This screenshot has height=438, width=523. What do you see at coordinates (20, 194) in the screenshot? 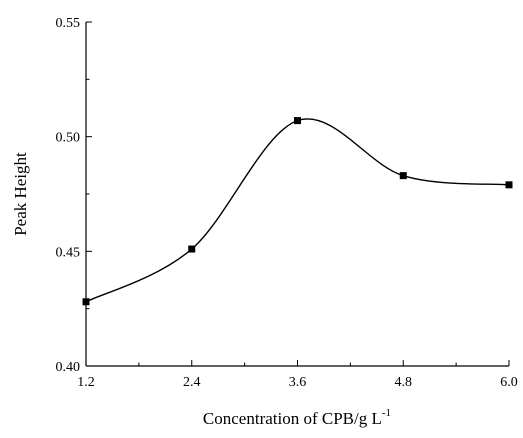
I see `y-axis-title: Peak Height` at bounding box center [20, 194].